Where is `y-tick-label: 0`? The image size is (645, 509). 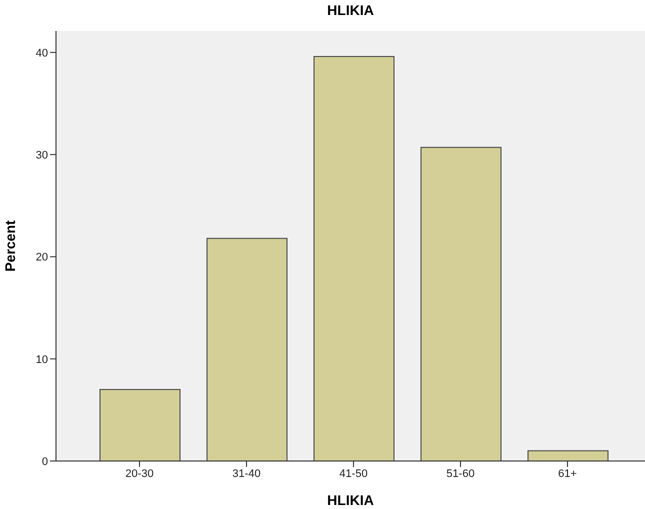 y-tick-label: 0 is located at coordinates (45, 462).